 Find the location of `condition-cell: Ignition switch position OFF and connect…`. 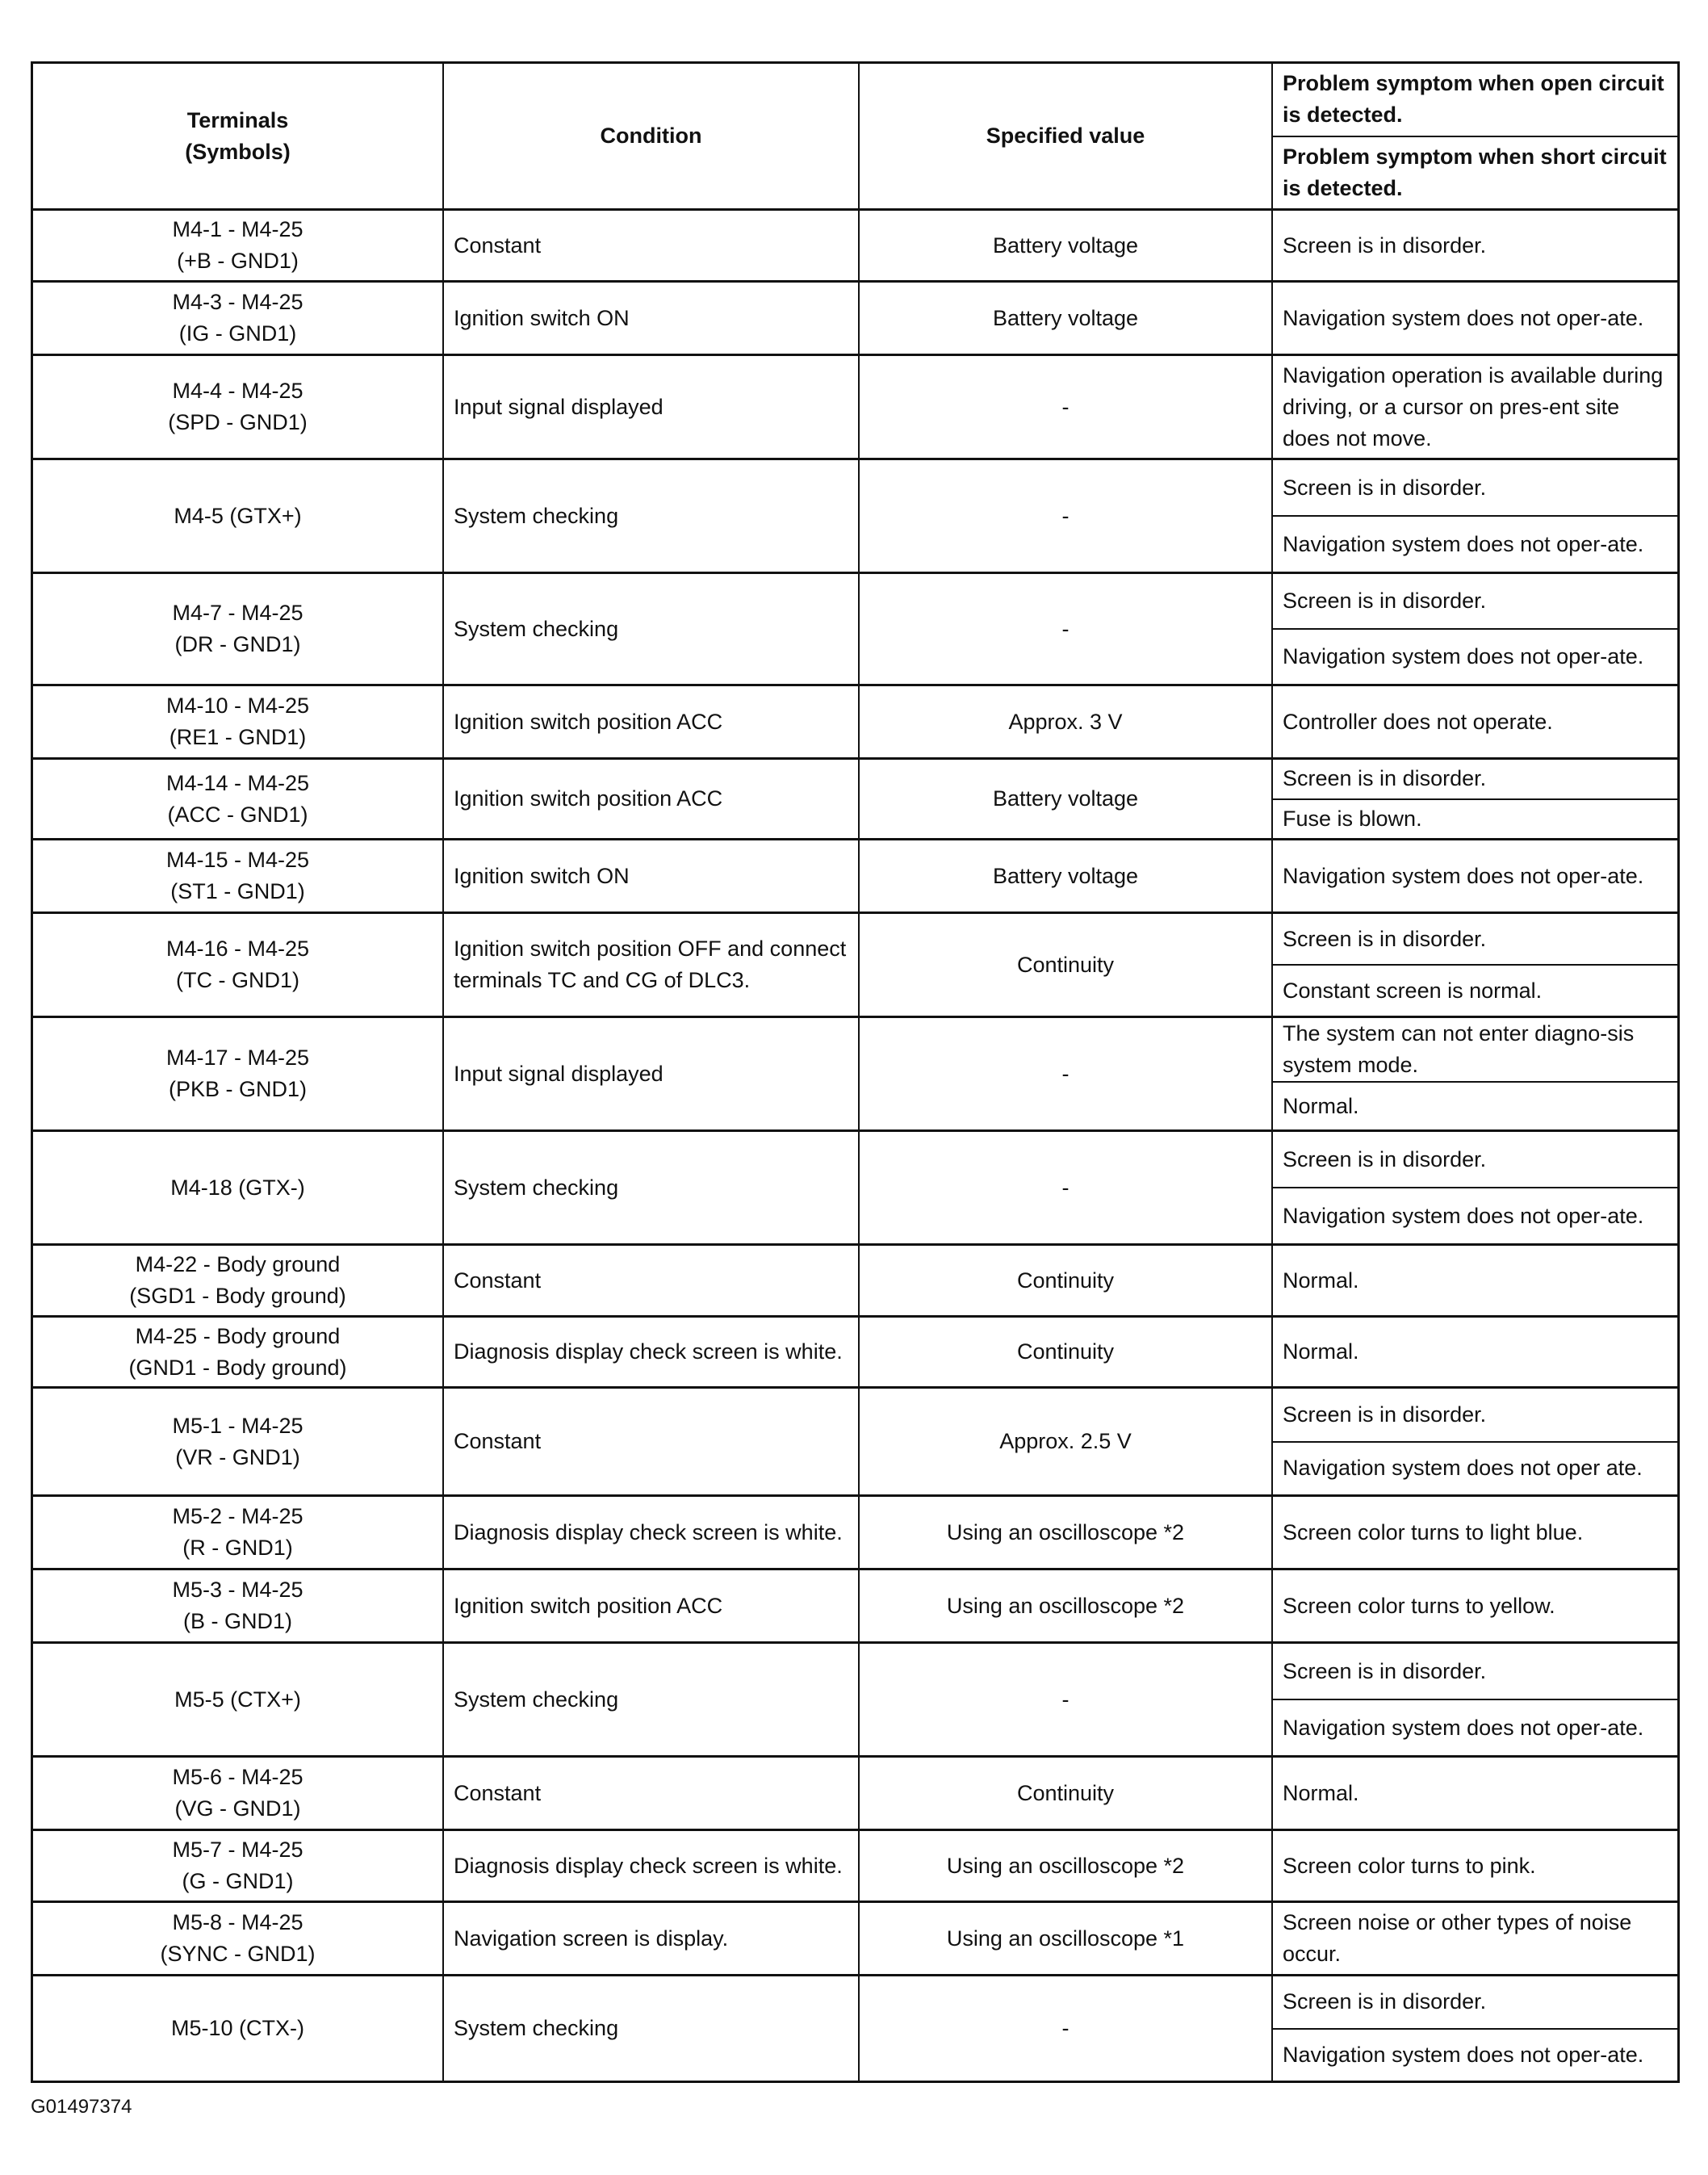

condition-cell: Ignition switch position OFF and connect… is located at coordinates (650, 965).